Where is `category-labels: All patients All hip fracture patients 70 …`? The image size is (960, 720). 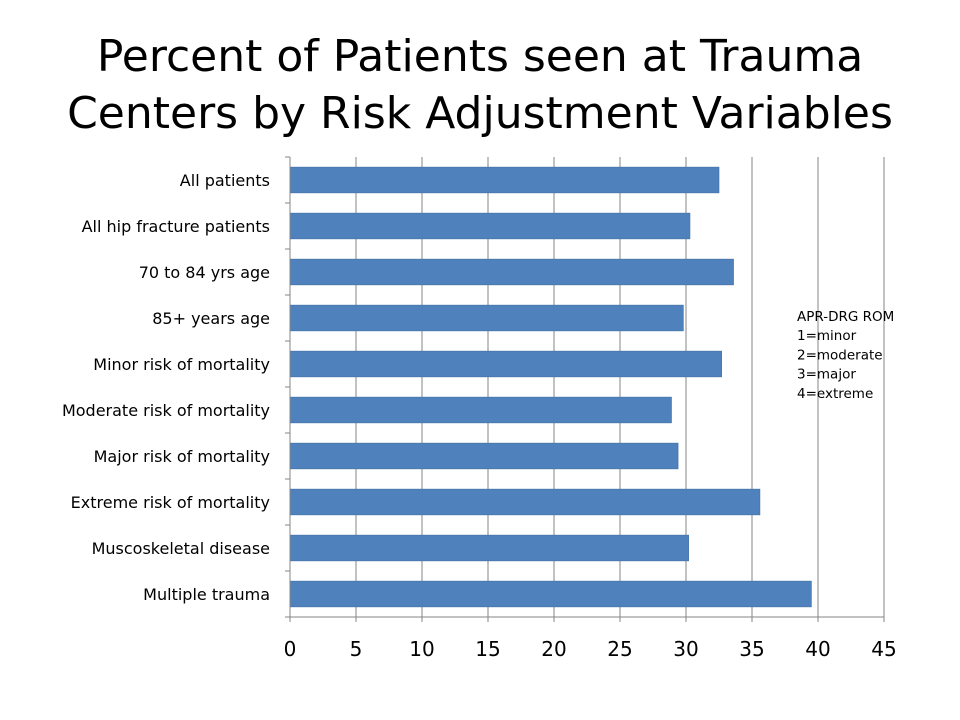
category-labels: All patients All hip fracture patients 70 … is located at coordinates (166, 387).